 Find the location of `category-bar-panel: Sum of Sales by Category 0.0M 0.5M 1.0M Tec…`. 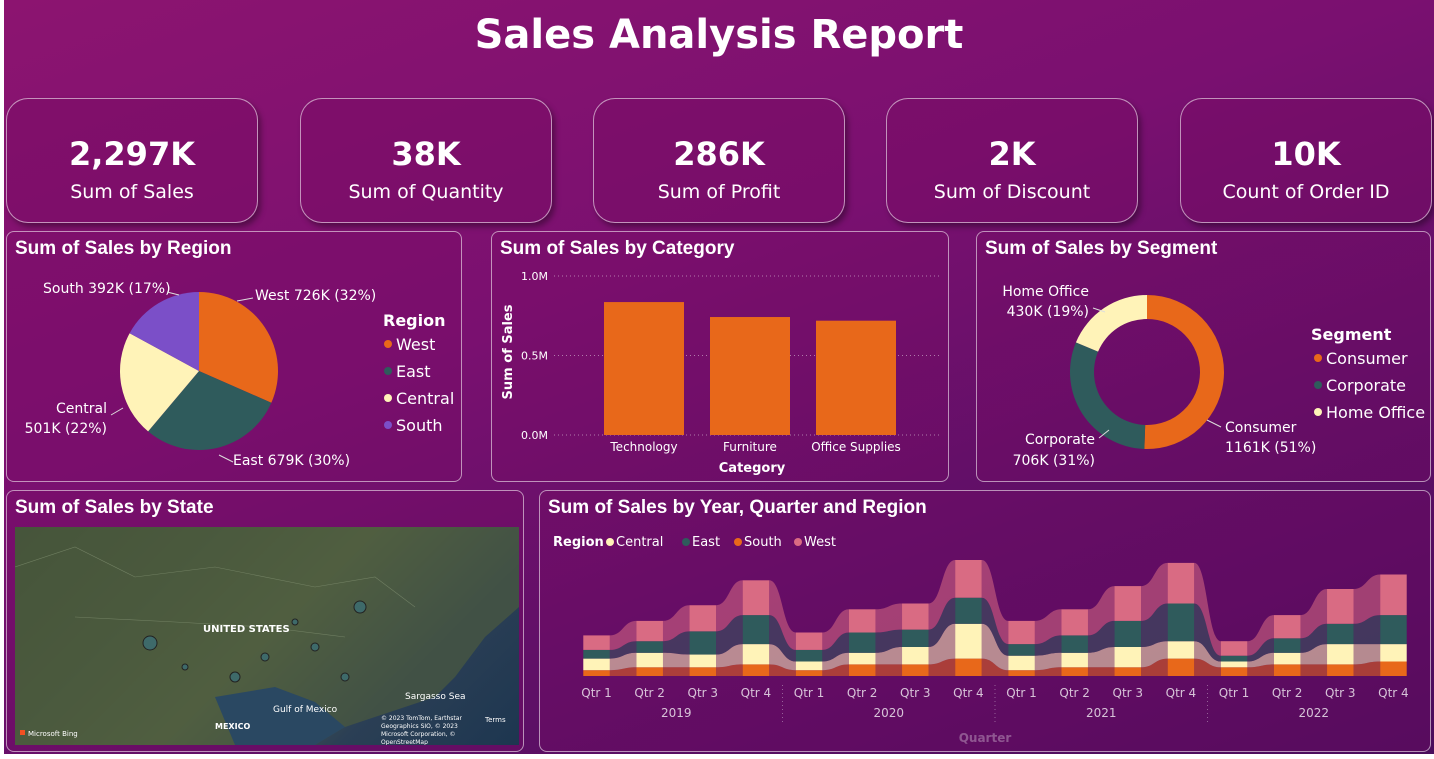

category-bar-panel: Sum of Sales by Category 0.0M 0.5M 1.0M Tec… is located at coordinates (720, 356).